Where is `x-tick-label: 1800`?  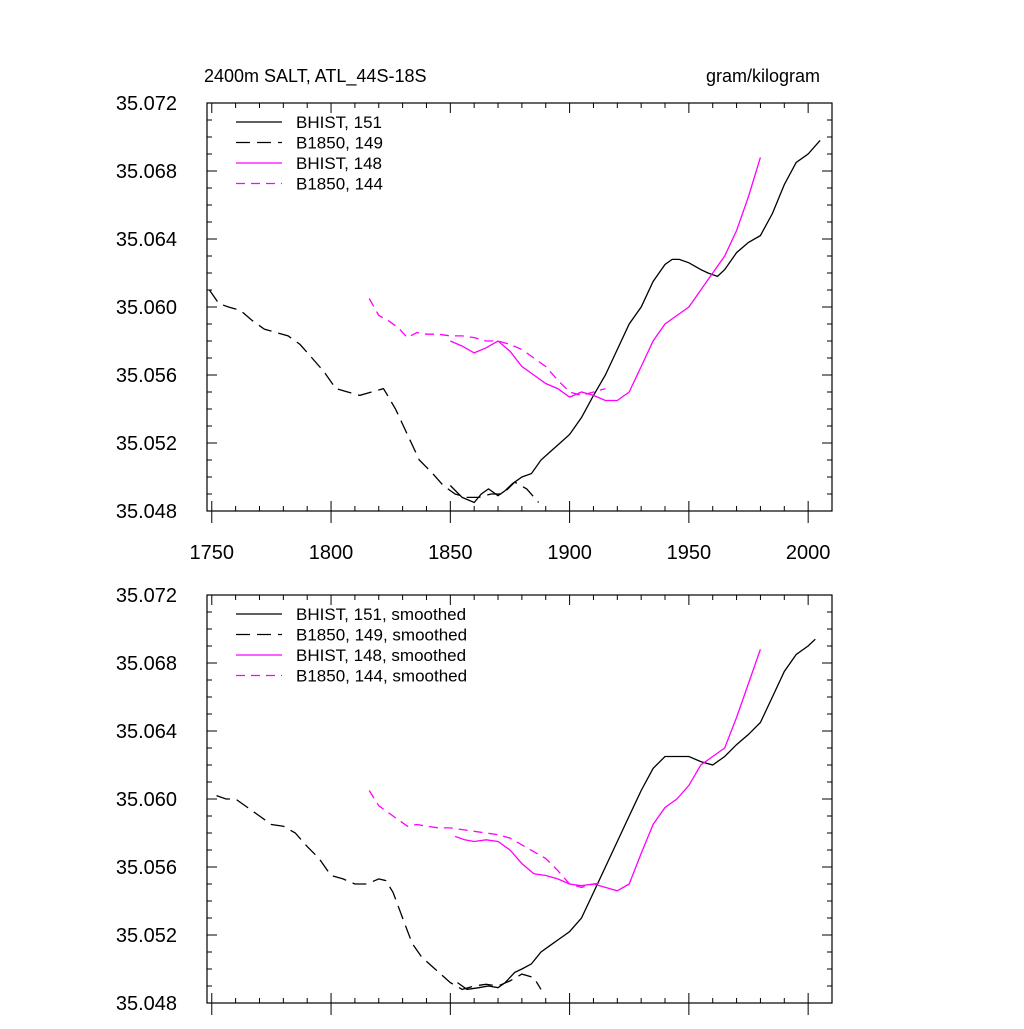 x-tick-label: 1800 is located at coordinates (331, 553).